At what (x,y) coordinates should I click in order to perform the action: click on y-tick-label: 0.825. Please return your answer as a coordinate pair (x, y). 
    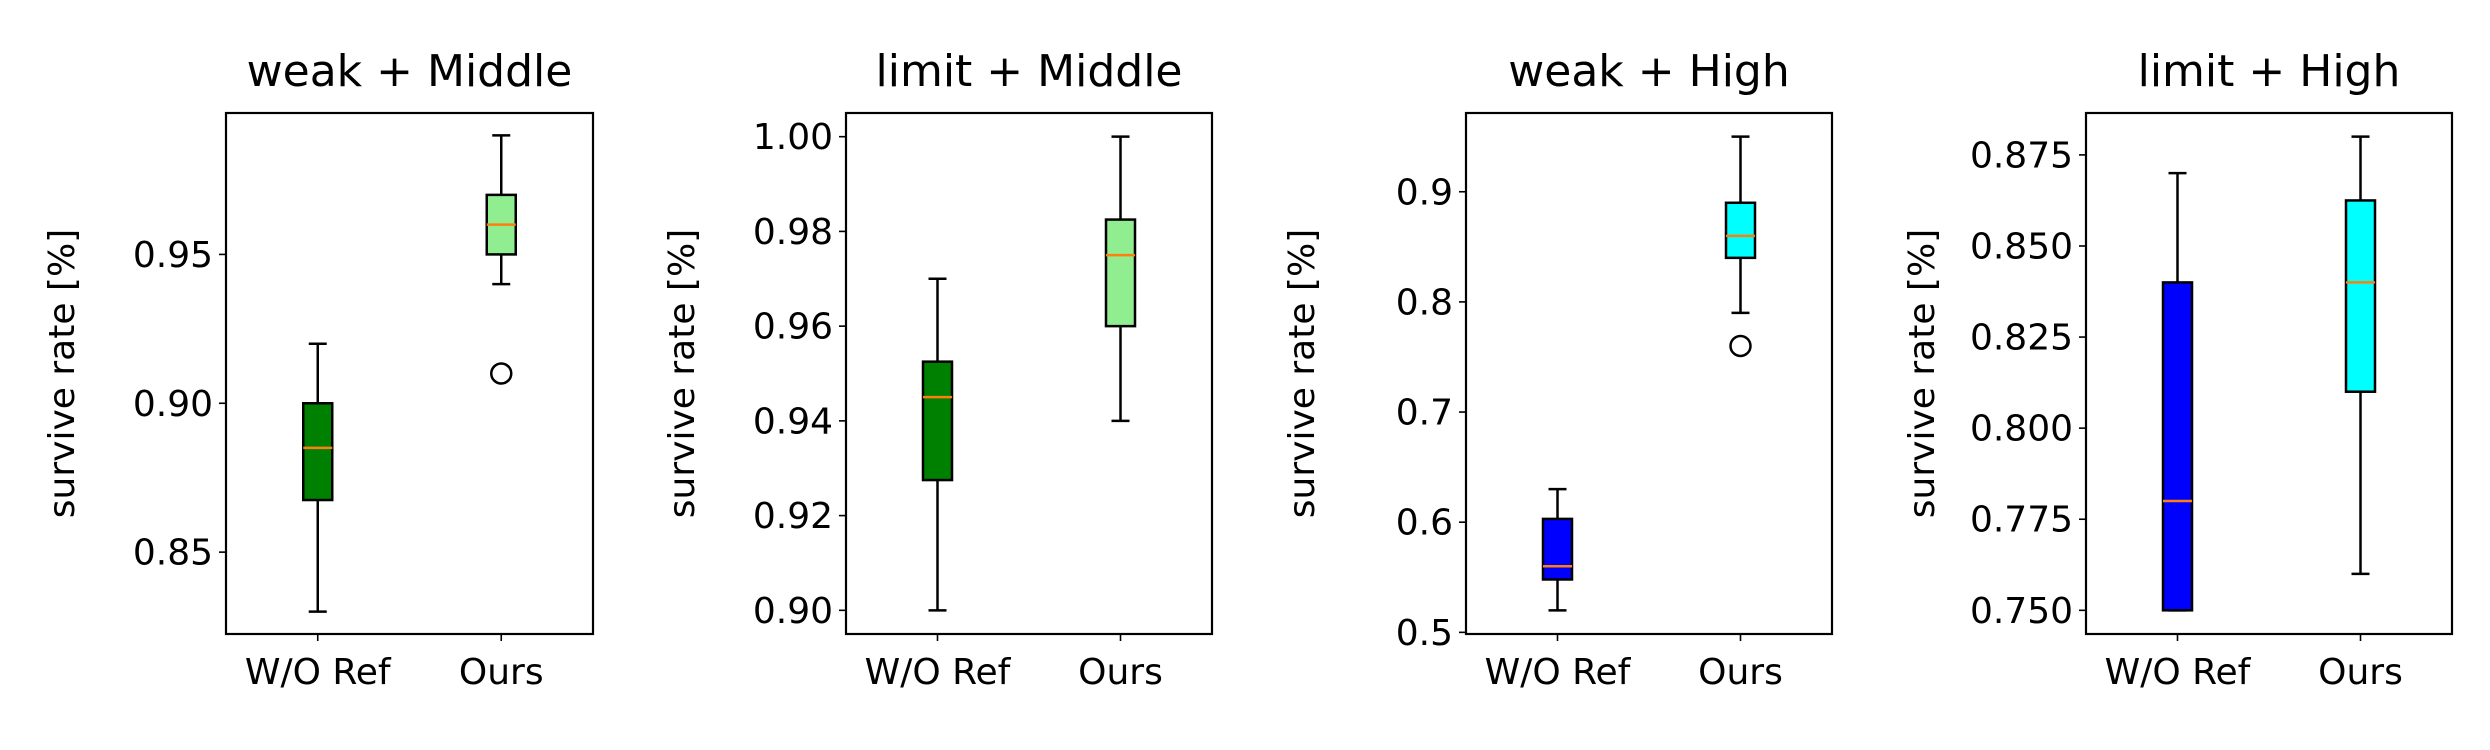
    Looking at the image, I should click on (2021, 338).